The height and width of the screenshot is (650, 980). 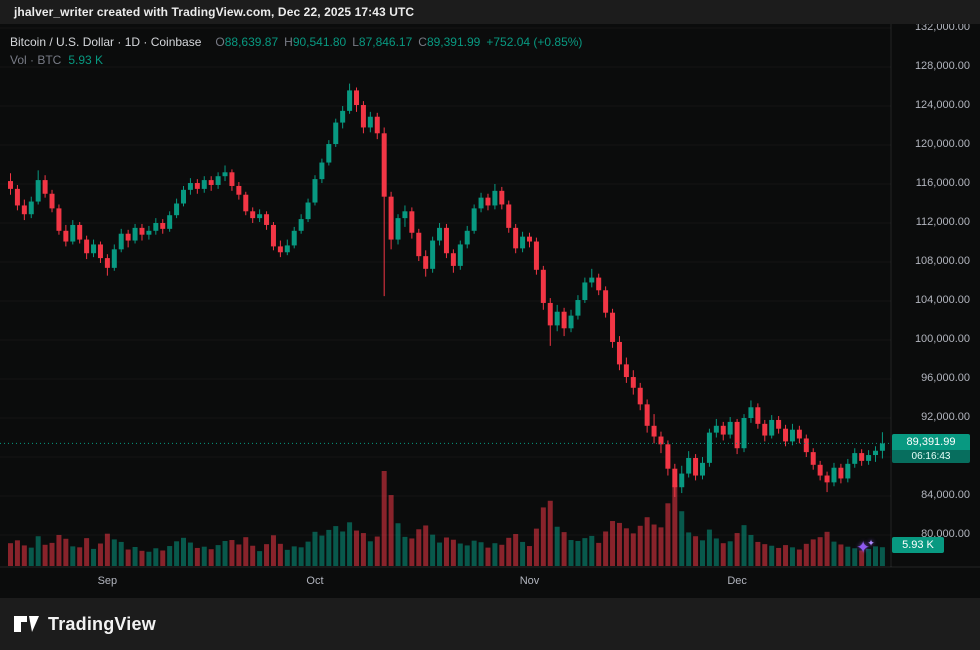 I want to click on price-axis-label: 84,000.00, so click(x=945, y=495).